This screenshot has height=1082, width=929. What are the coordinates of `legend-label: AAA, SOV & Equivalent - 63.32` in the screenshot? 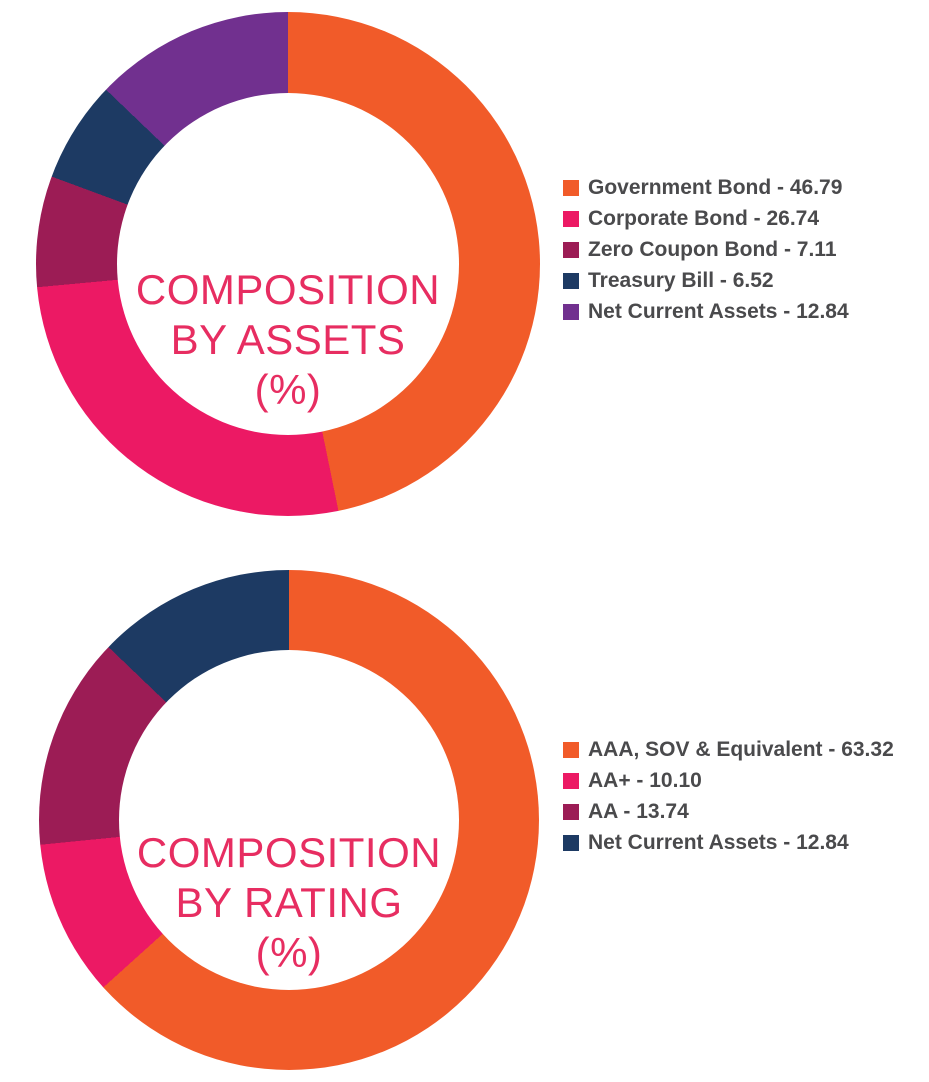 It's located at (741, 749).